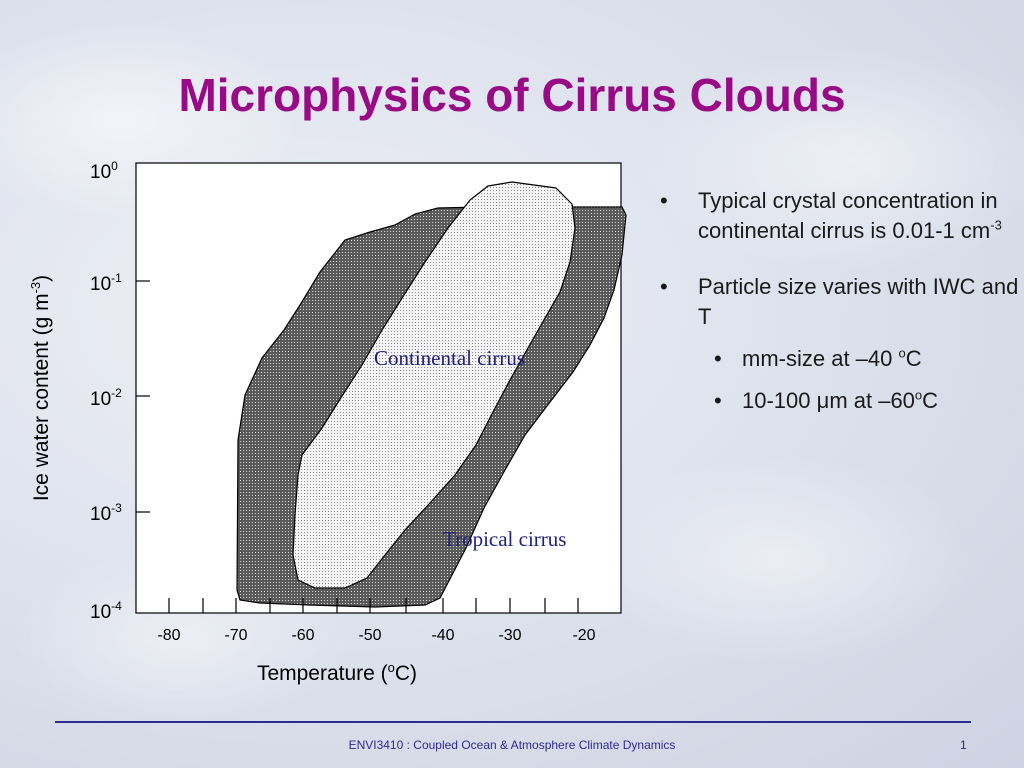 Image resolution: width=1024 pixels, height=768 pixels. Describe the element at coordinates (963, 745) in the screenshot. I see `page-number: 1` at that location.